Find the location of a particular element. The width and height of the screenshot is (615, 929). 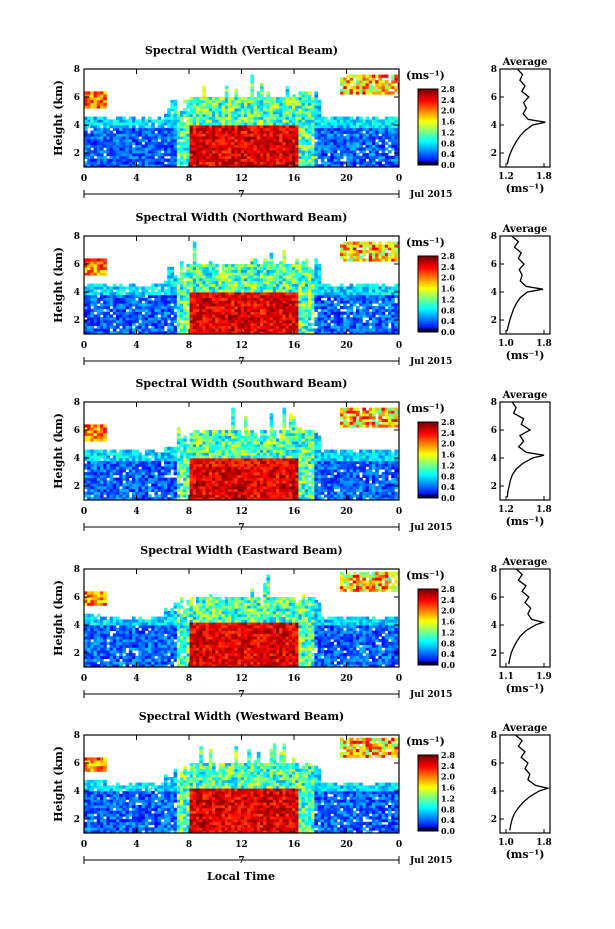

x-tick-label: 16 is located at coordinates (294, 512).